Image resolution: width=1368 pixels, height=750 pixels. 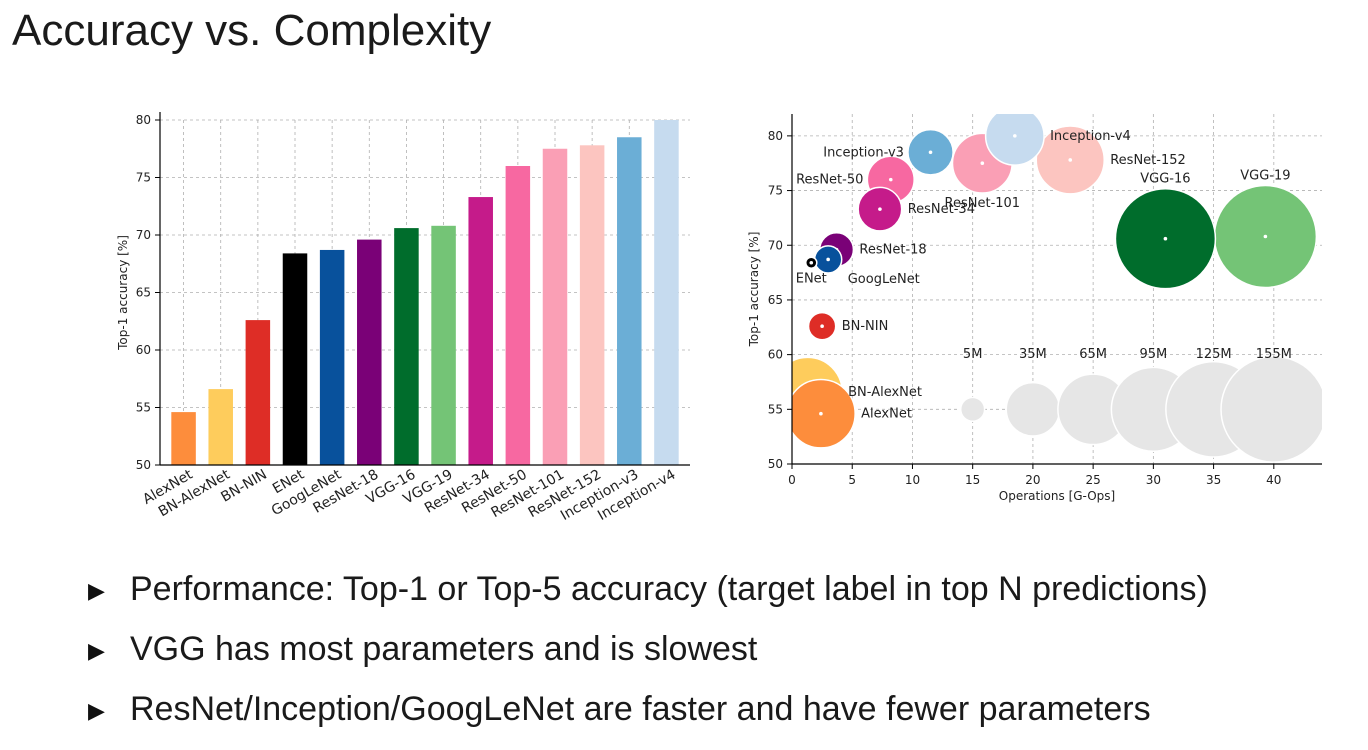 What do you see at coordinates (865, 326) in the screenshot?
I see `bubble-label: BN-NIN` at bounding box center [865, 326].